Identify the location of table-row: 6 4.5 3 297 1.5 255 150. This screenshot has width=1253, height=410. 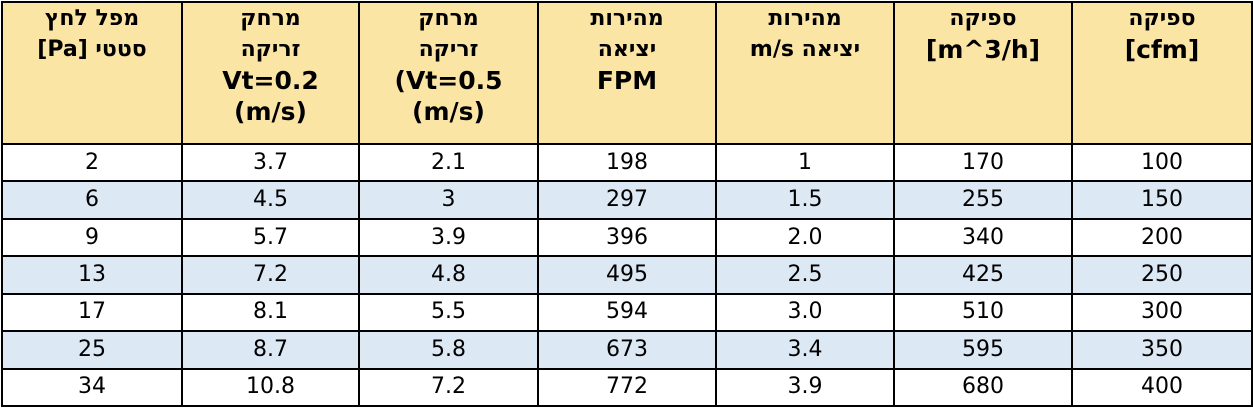
(627, 200).